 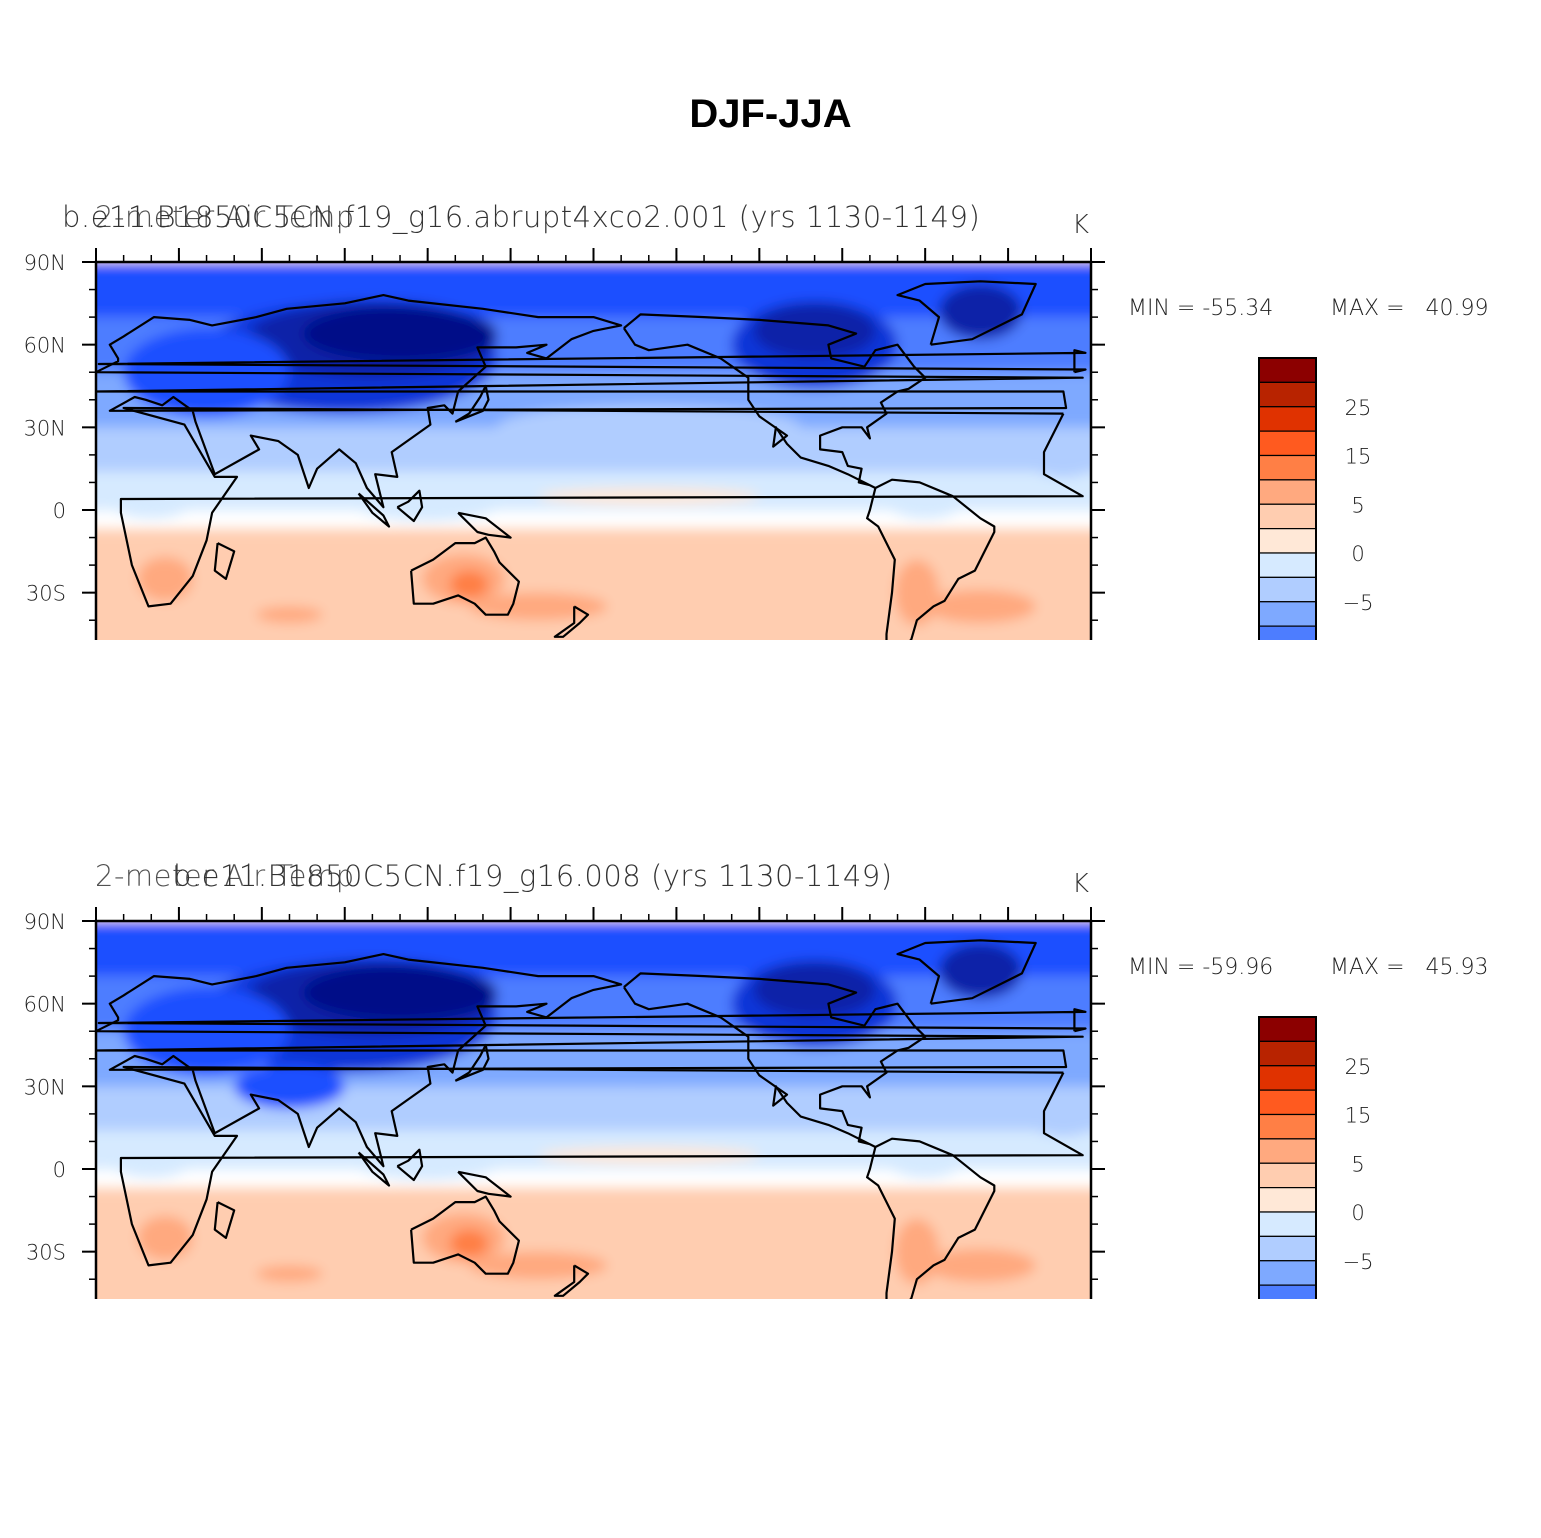 What do you see at coordinates (1409, 308) in the screenshot?
I see `max-label: MAX = 40.99` at bounding box center [1409, 308].